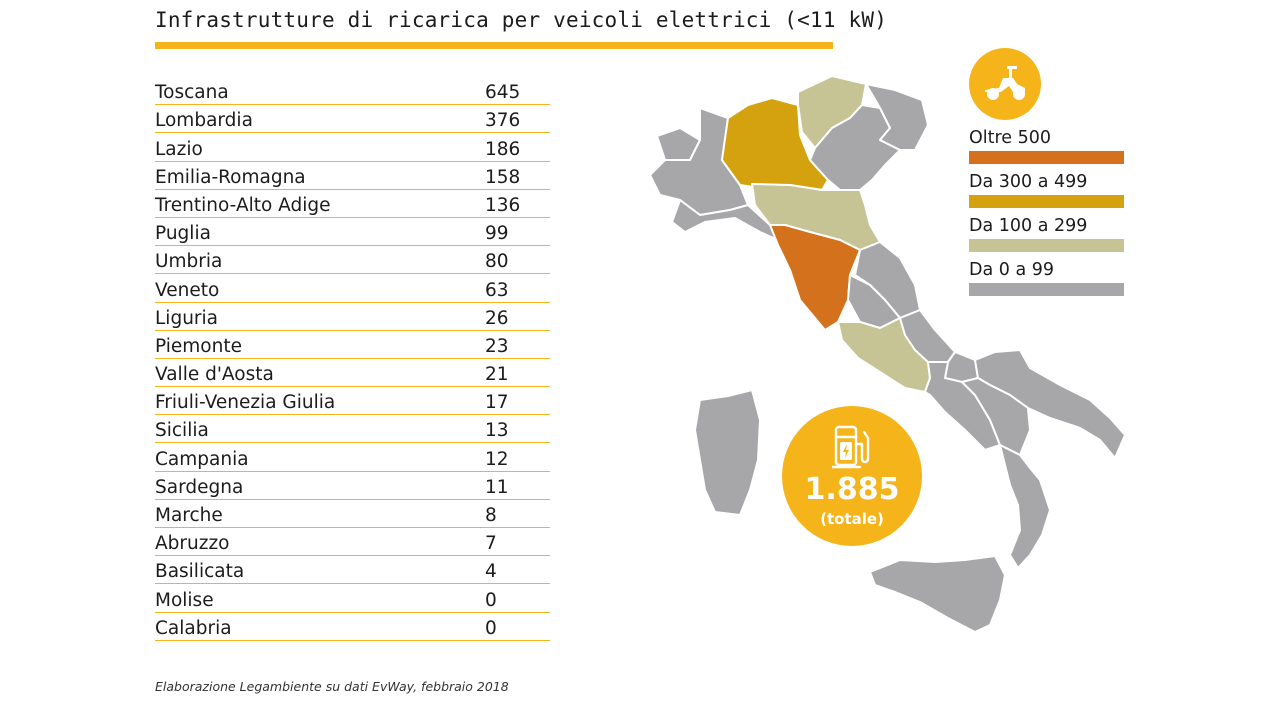  Describe the element at coordinates (491, 544) in the screenshot. I see `region-value: 7` at that location.